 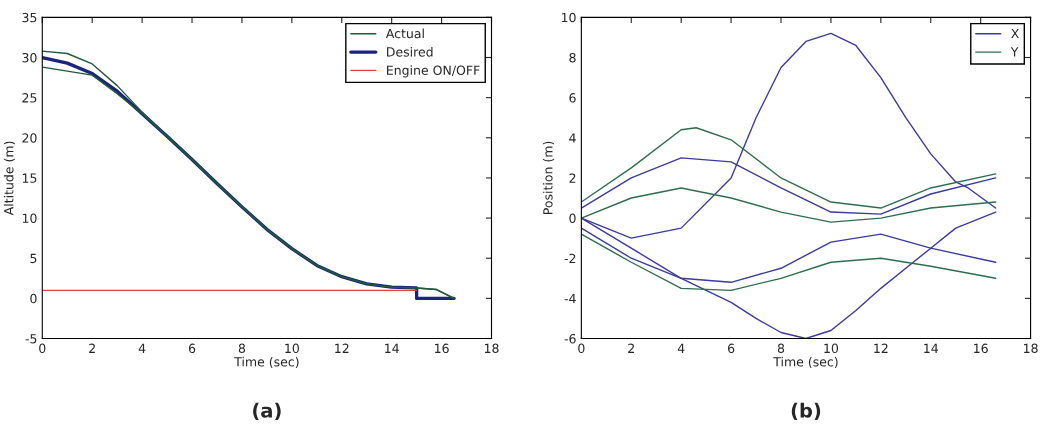 I want to click on y-tick-label: -6, so click(x=570, y=338).